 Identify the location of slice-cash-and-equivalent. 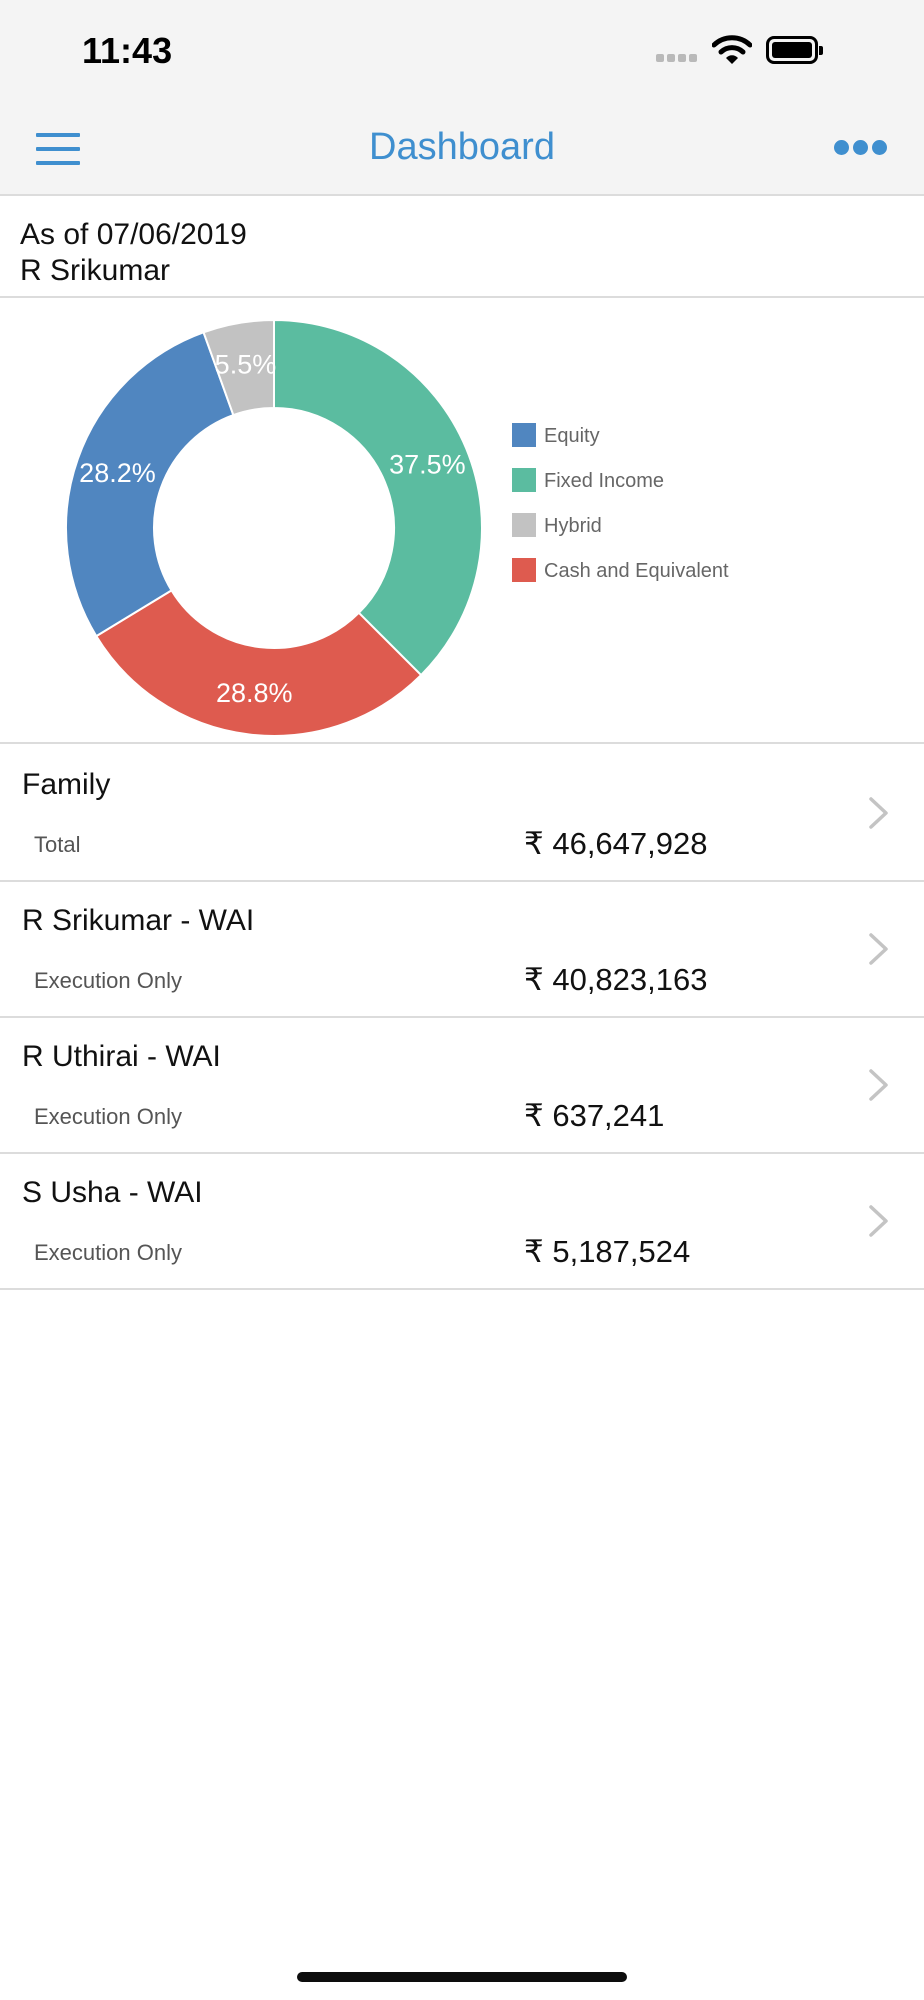
(258, 663).